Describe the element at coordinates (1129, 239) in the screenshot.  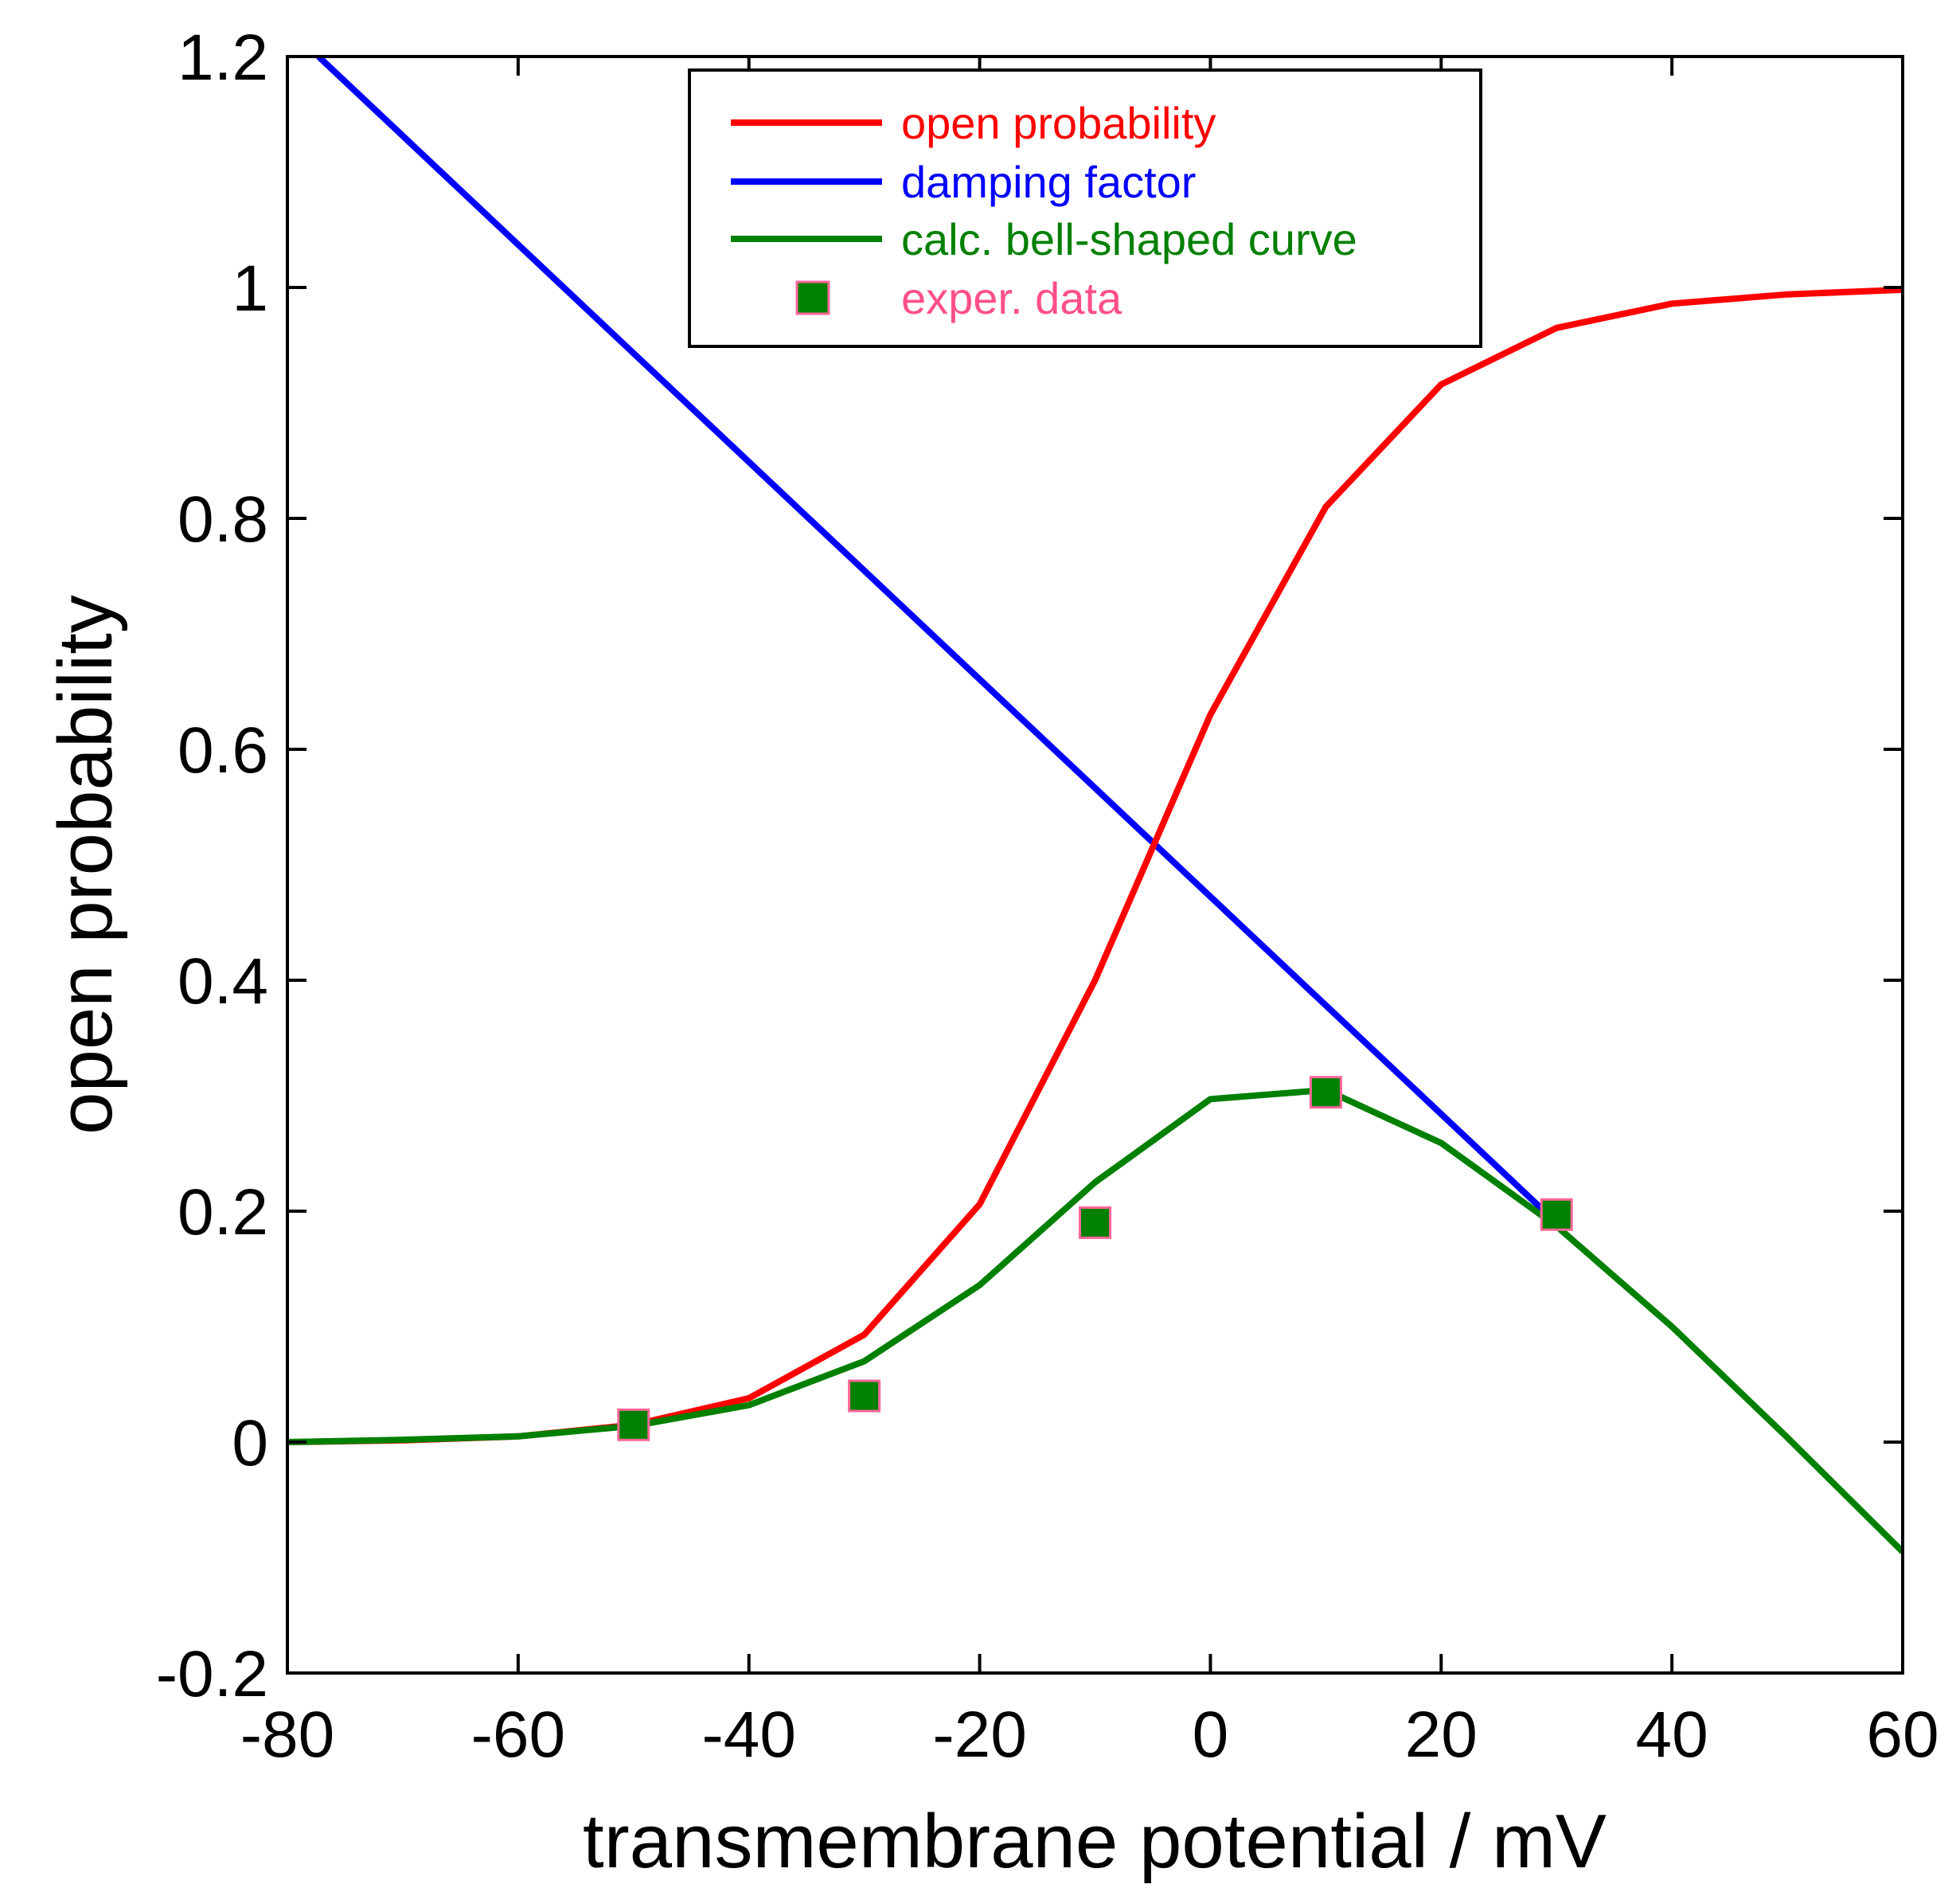
I see `legend-label-bell-curve: calc. bell-shaped curve` at that location.